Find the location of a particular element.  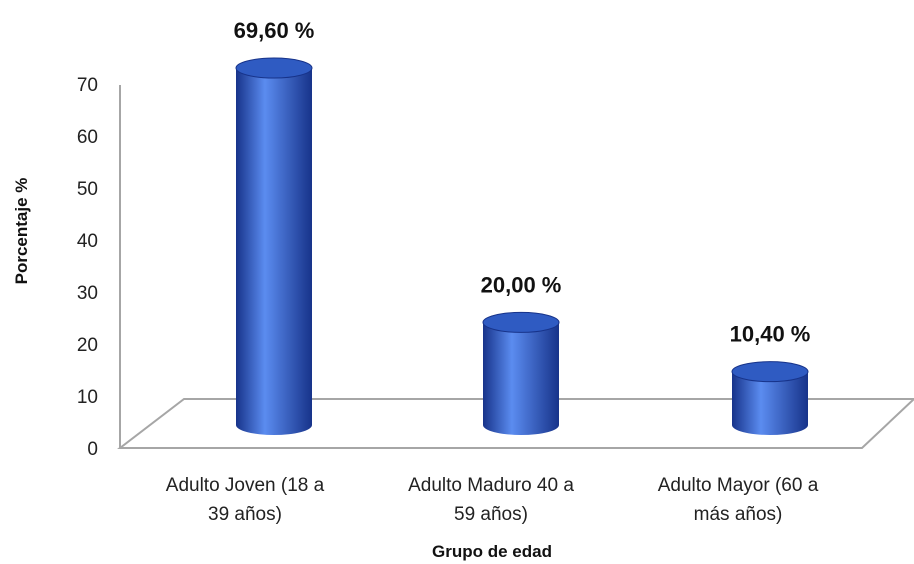

y-axis-title: Porcentaje % is located at coordinates (21, 231).